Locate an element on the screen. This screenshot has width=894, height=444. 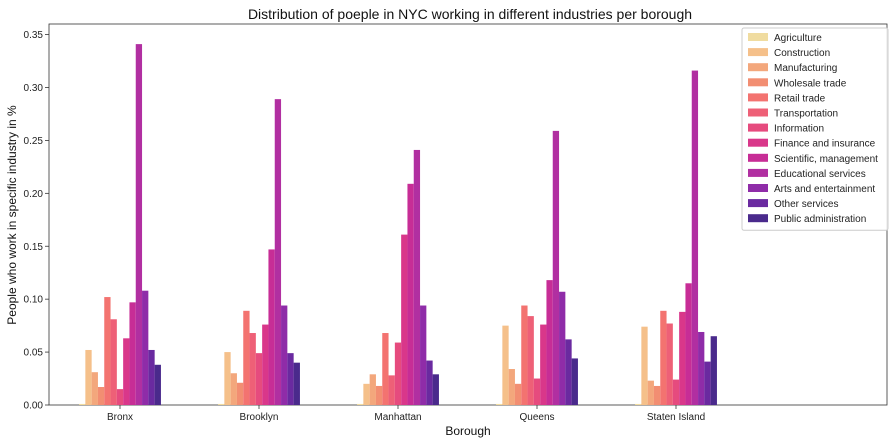
legend-label: Construction is located at coordinates (802, 53).